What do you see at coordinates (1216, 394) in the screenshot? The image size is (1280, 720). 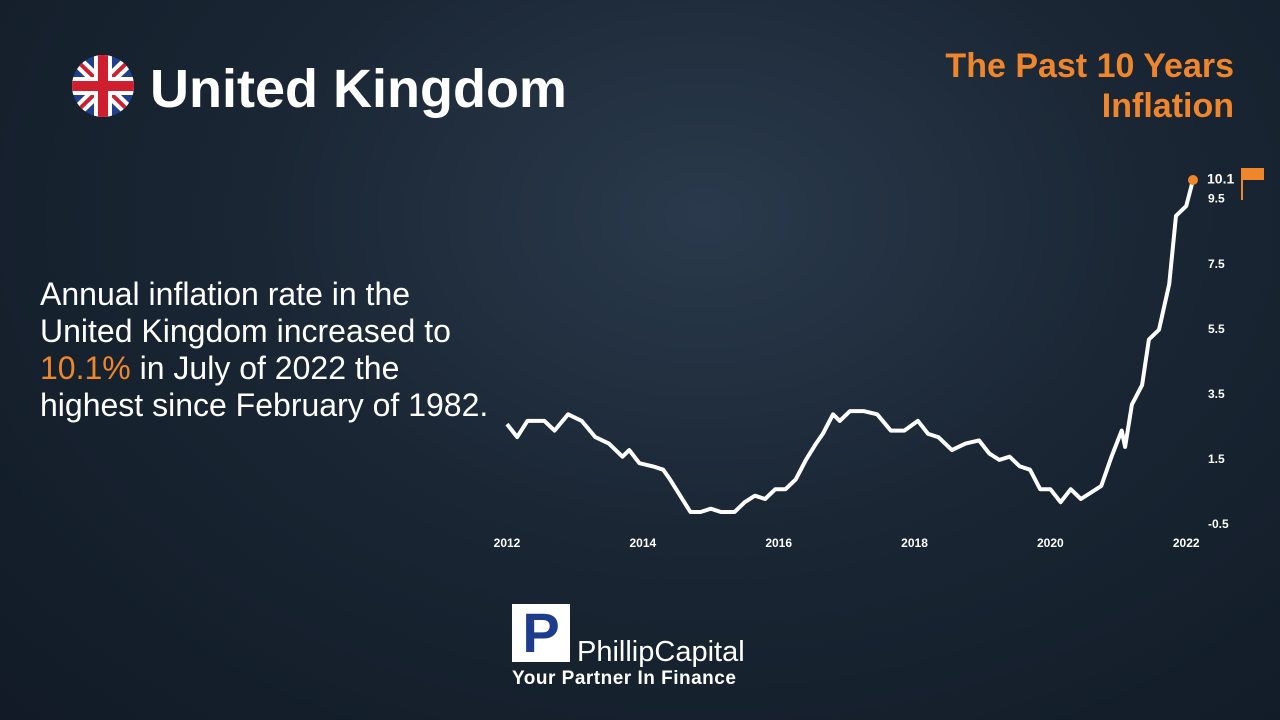 I see `y-tick-label: 3.5` at bounding box center [1216, 394].